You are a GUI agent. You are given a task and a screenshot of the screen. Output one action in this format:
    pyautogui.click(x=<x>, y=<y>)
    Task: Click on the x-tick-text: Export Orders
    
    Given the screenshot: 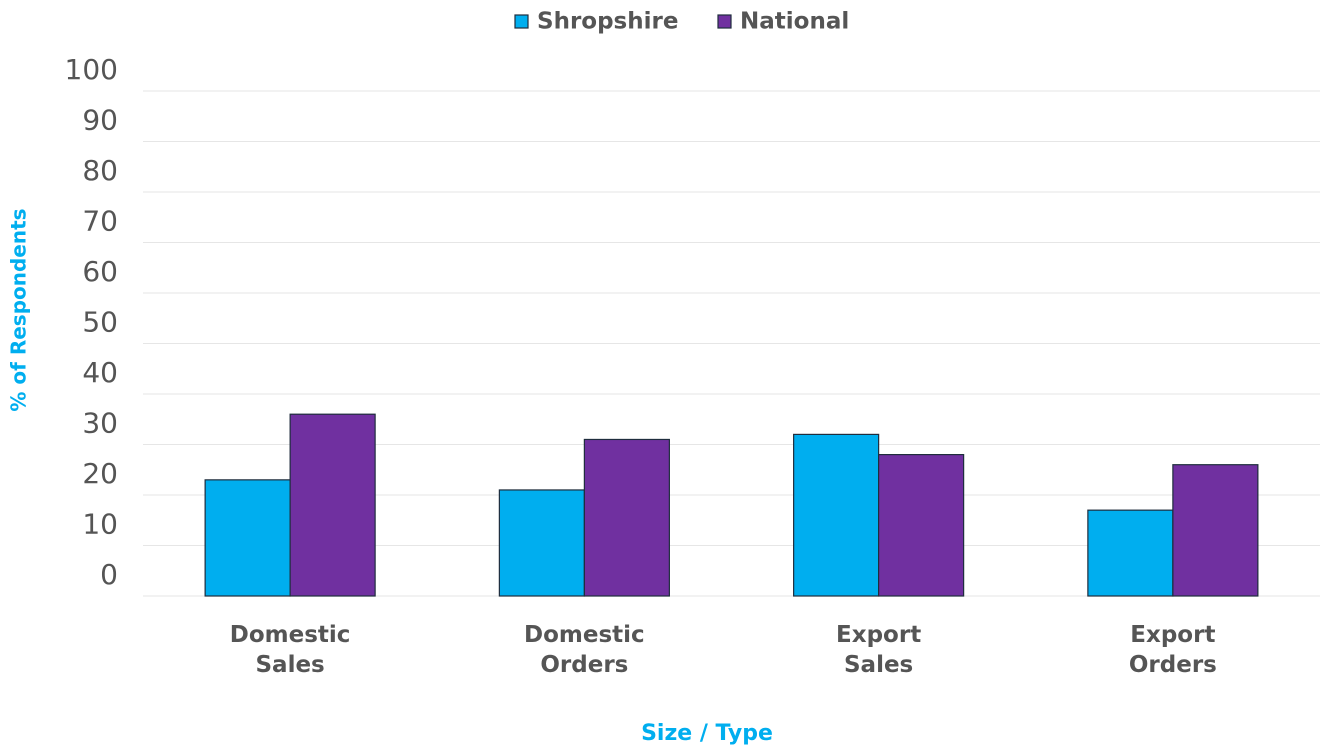 What is the action you would take?
    pyautogui.click(x=1172, y=650)
    